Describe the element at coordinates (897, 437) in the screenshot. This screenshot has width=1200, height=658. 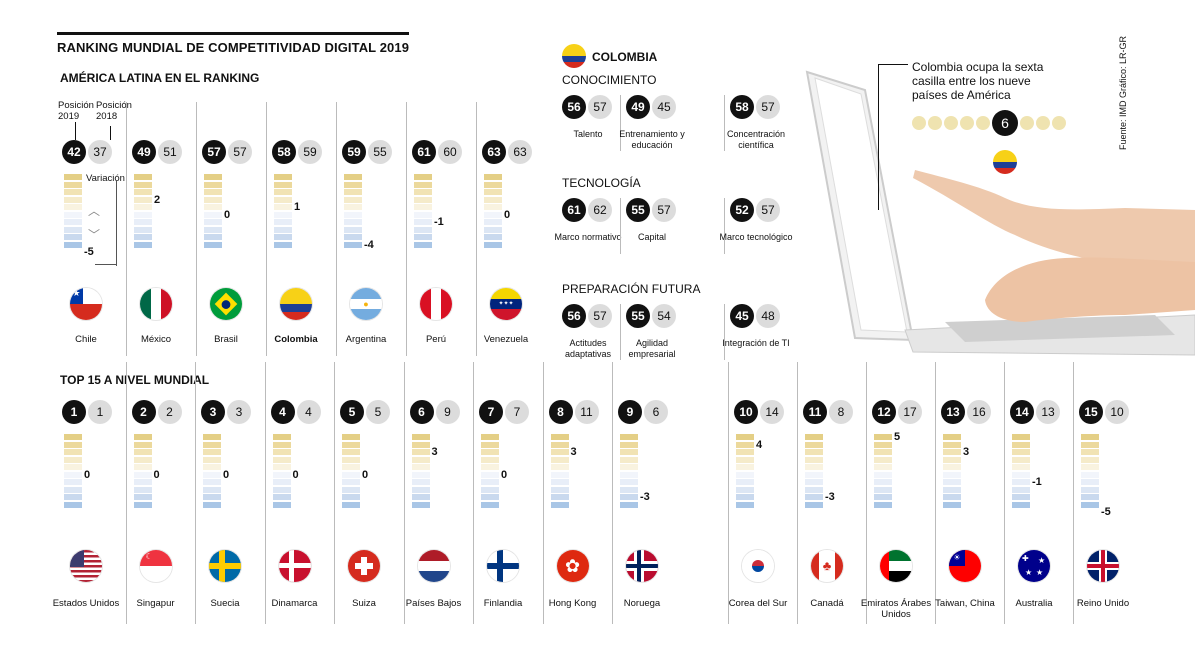
I see `variation-value-emiratos-arabes-unidos: 5` at that location.